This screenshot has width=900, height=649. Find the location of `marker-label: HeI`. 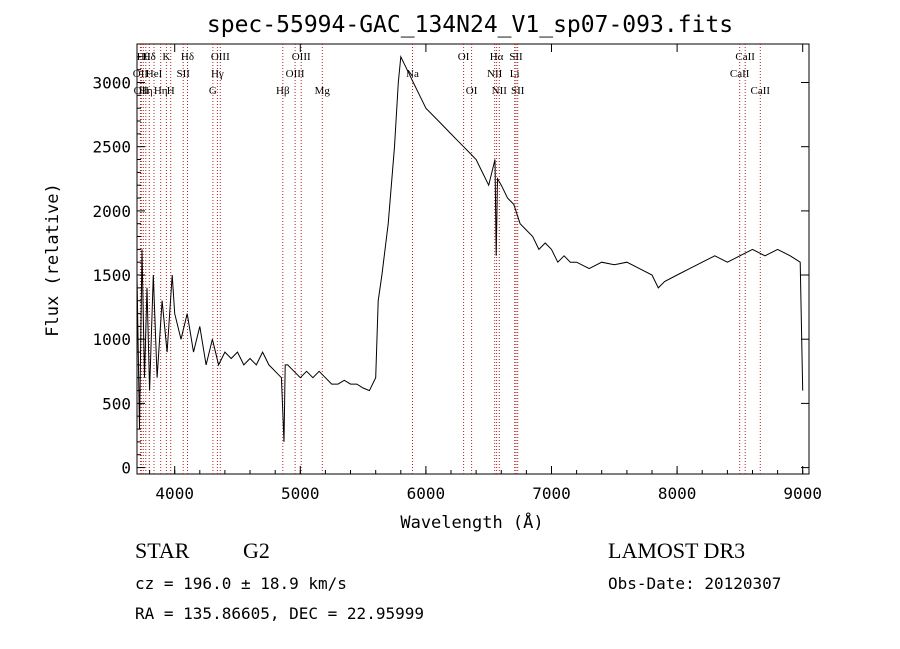

marker-label: HeI is located at coordinates (154, 74).